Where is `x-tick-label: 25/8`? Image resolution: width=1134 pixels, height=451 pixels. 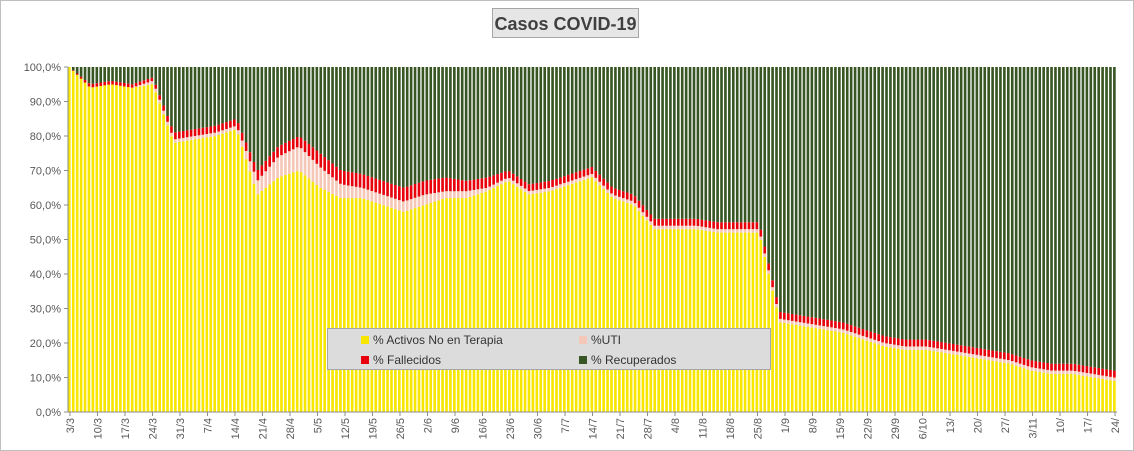
x-tick-label: 25/8 is located at coordinates (759, 428).